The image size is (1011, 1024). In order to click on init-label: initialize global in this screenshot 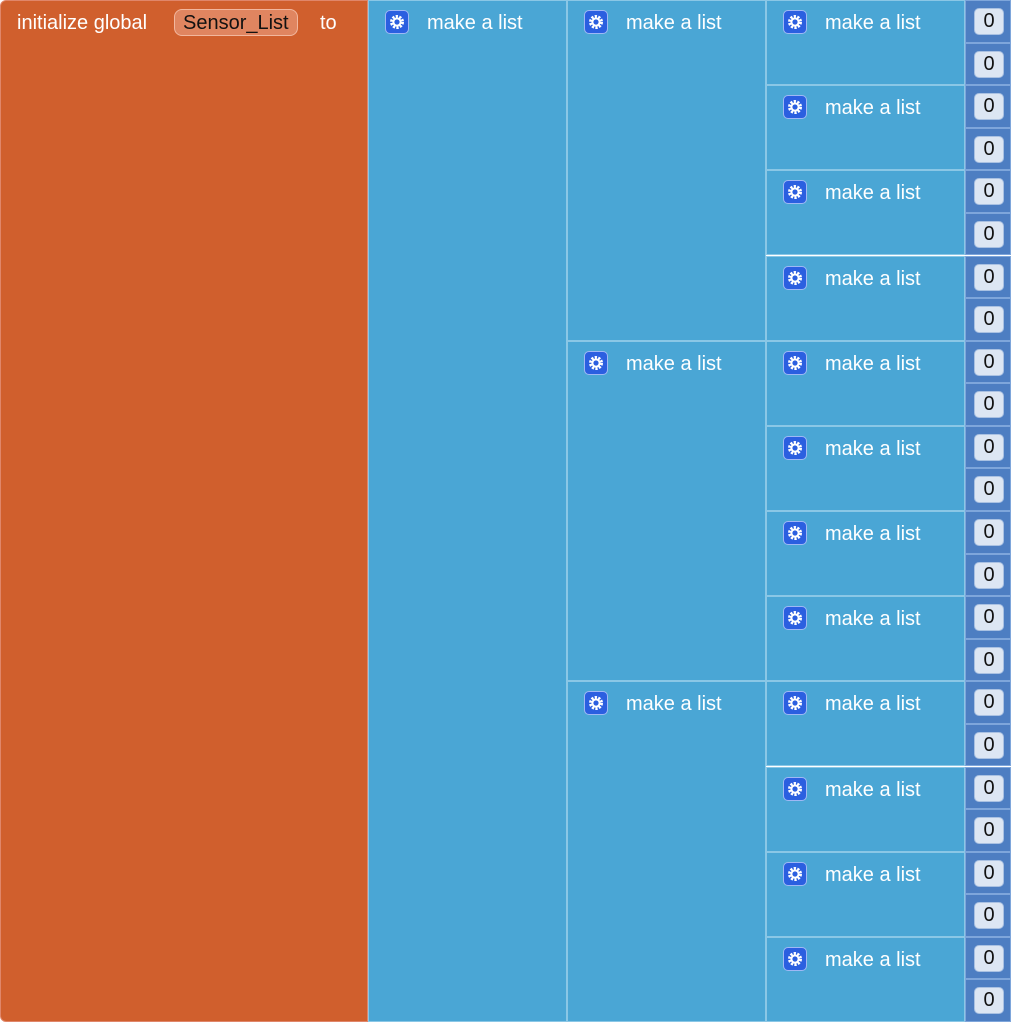, I will do `click(82, 23)`.